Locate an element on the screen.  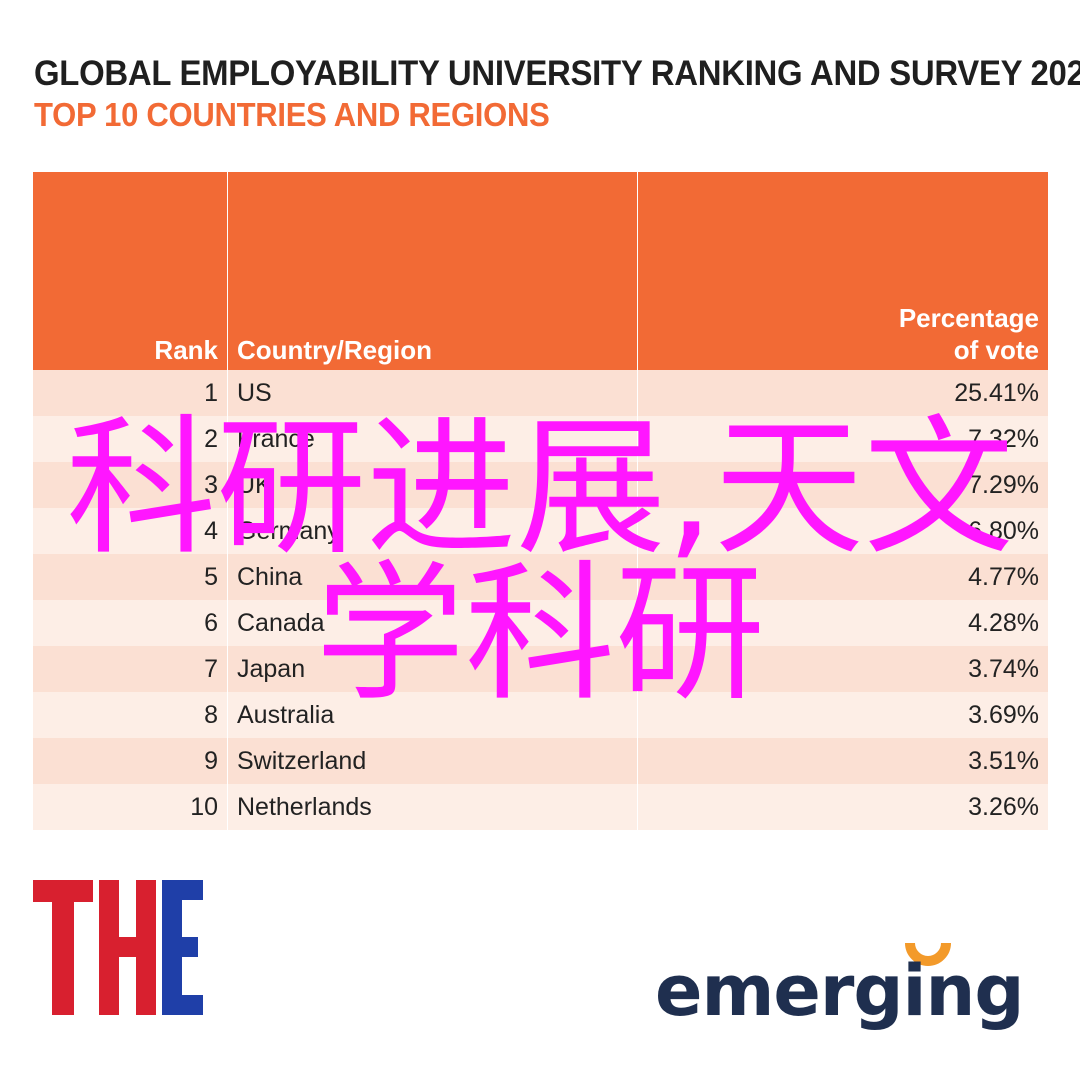
cell-rank: 5 is located at coordinates (130, 577).